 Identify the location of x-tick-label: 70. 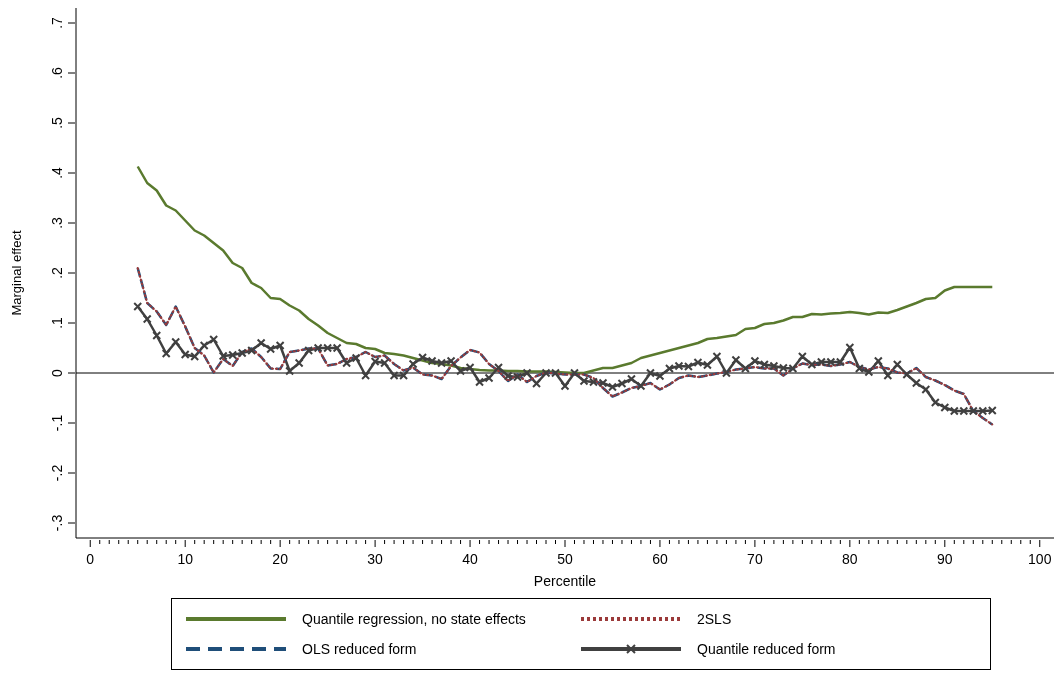
(755, 559).